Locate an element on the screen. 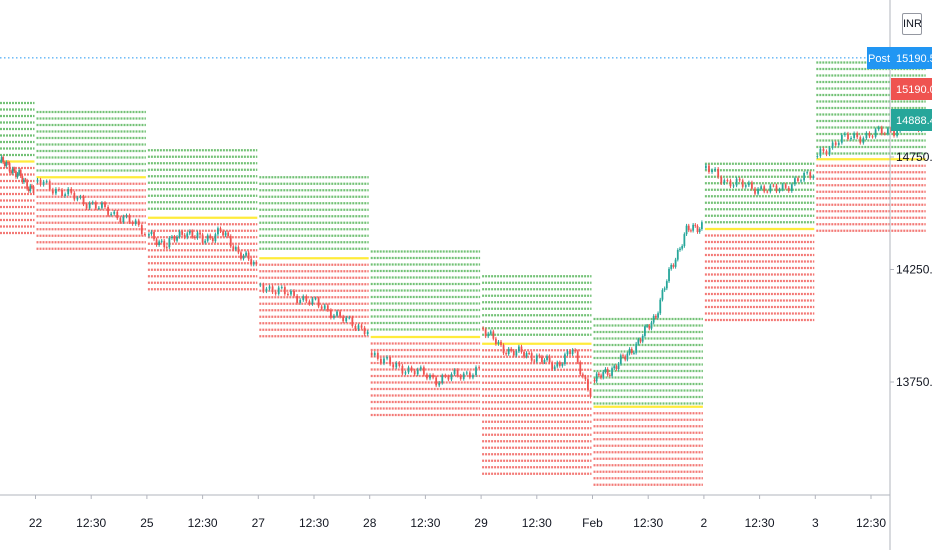  x-tick-label: 12:30 is located at coordinates (91, 523).